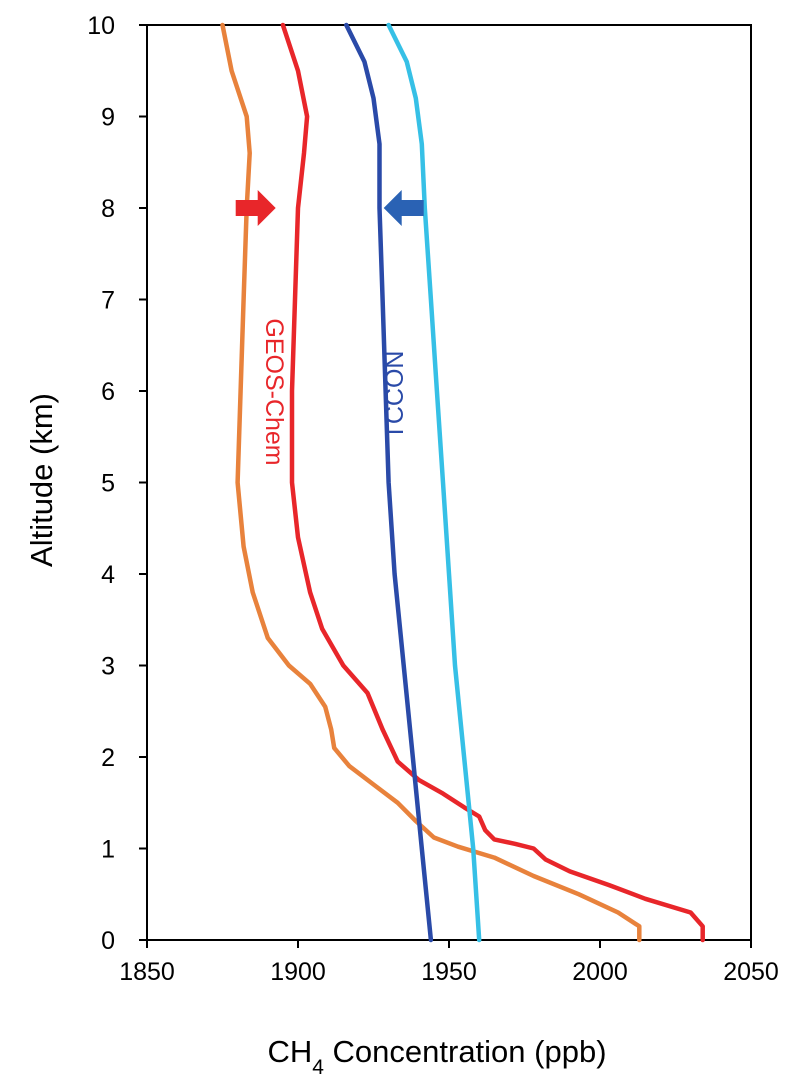  Describe the element at coordinates (41, 480) in the screenshot. I see `y-axis-title: Altitude (km)` at that location.